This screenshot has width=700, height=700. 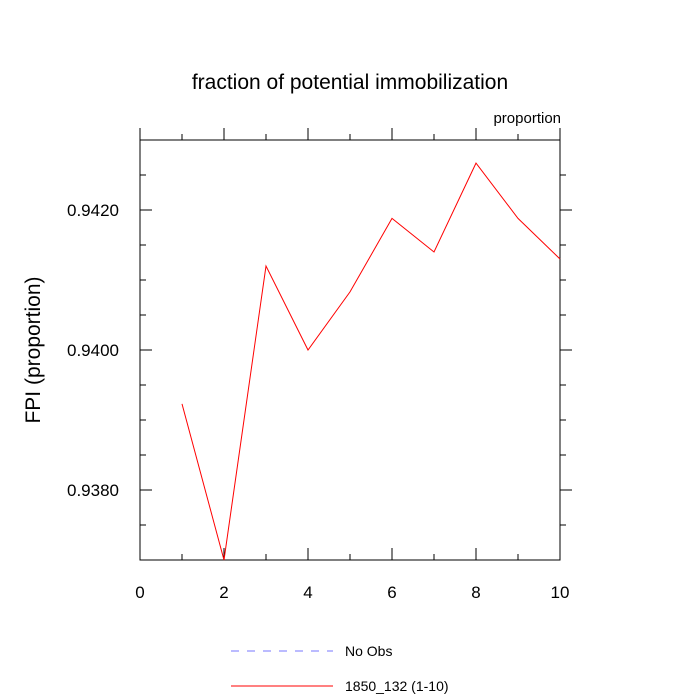 What do you see at coordinates (93, 350) in the screenshot?
I see `y-tick-label: 0.9400` at bounding box center [93, 350].